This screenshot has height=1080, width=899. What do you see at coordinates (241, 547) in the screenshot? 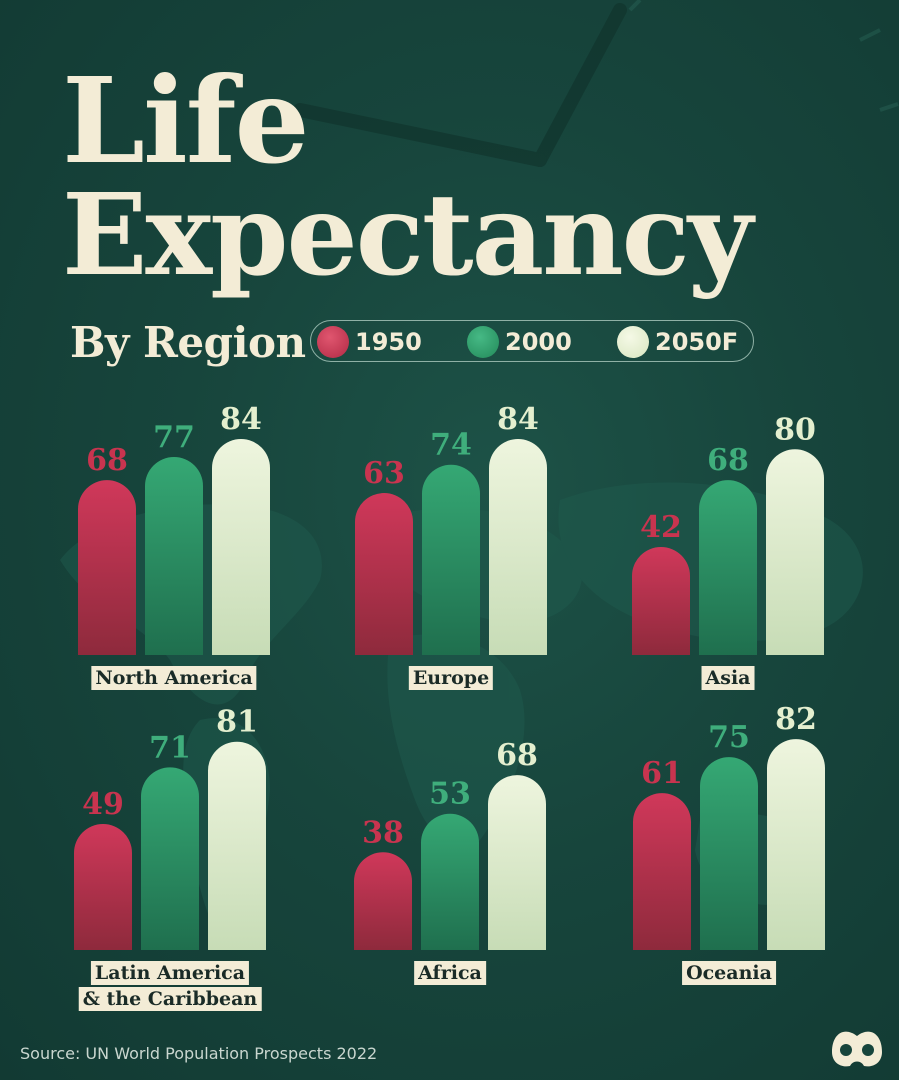
I see `bar-north-america-2050f` at bounding box center [241, 547].